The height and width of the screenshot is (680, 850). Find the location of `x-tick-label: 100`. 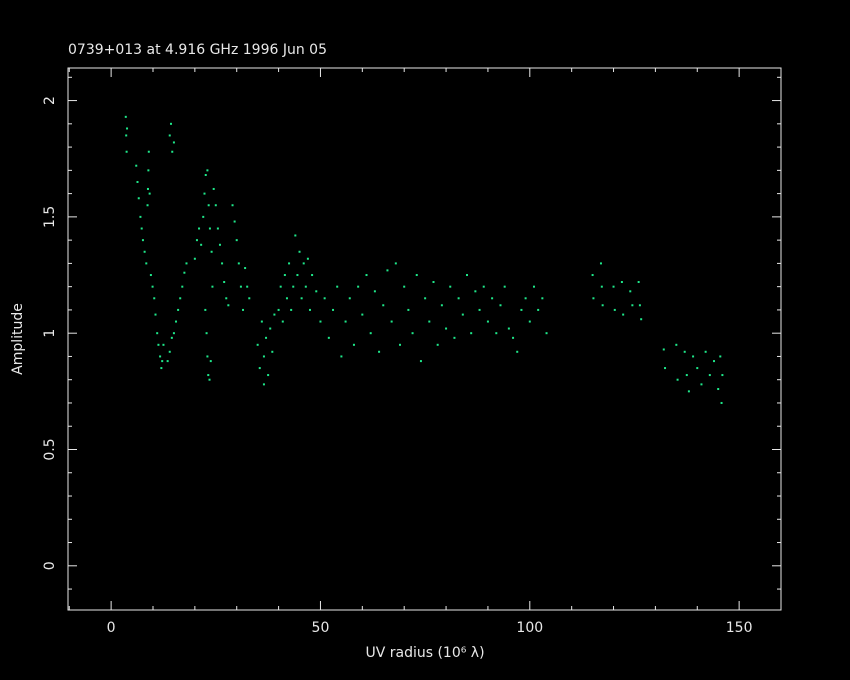

x-tick-label: 100 is located at coordinates (529, 628).